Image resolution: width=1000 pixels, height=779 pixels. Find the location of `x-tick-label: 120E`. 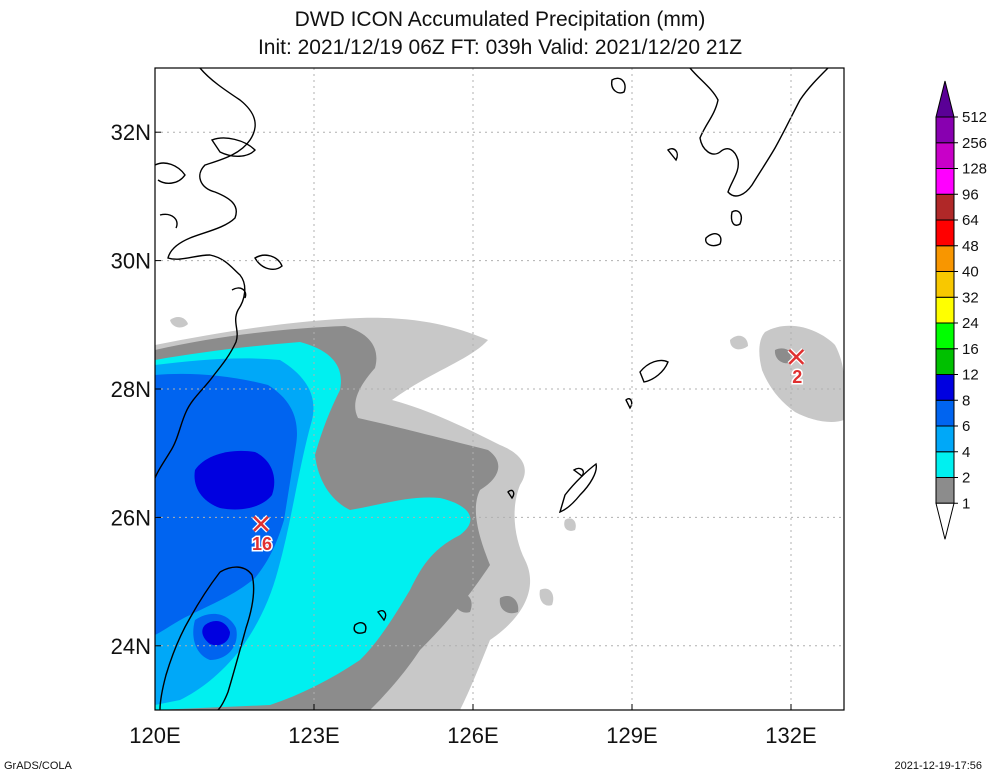

x-tick-label: 120E is located at coordinates (154, 735).